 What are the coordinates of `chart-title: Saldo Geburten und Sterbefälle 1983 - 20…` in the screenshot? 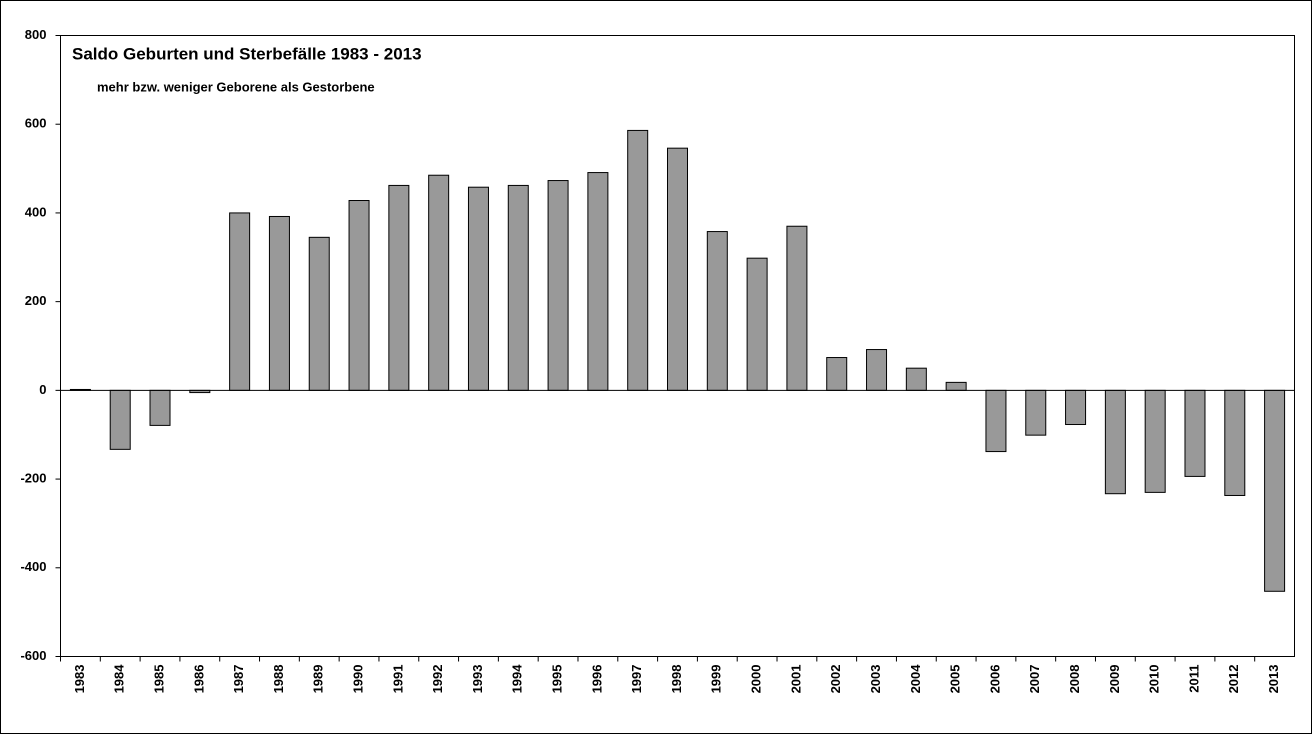 It's located at (247, 53).